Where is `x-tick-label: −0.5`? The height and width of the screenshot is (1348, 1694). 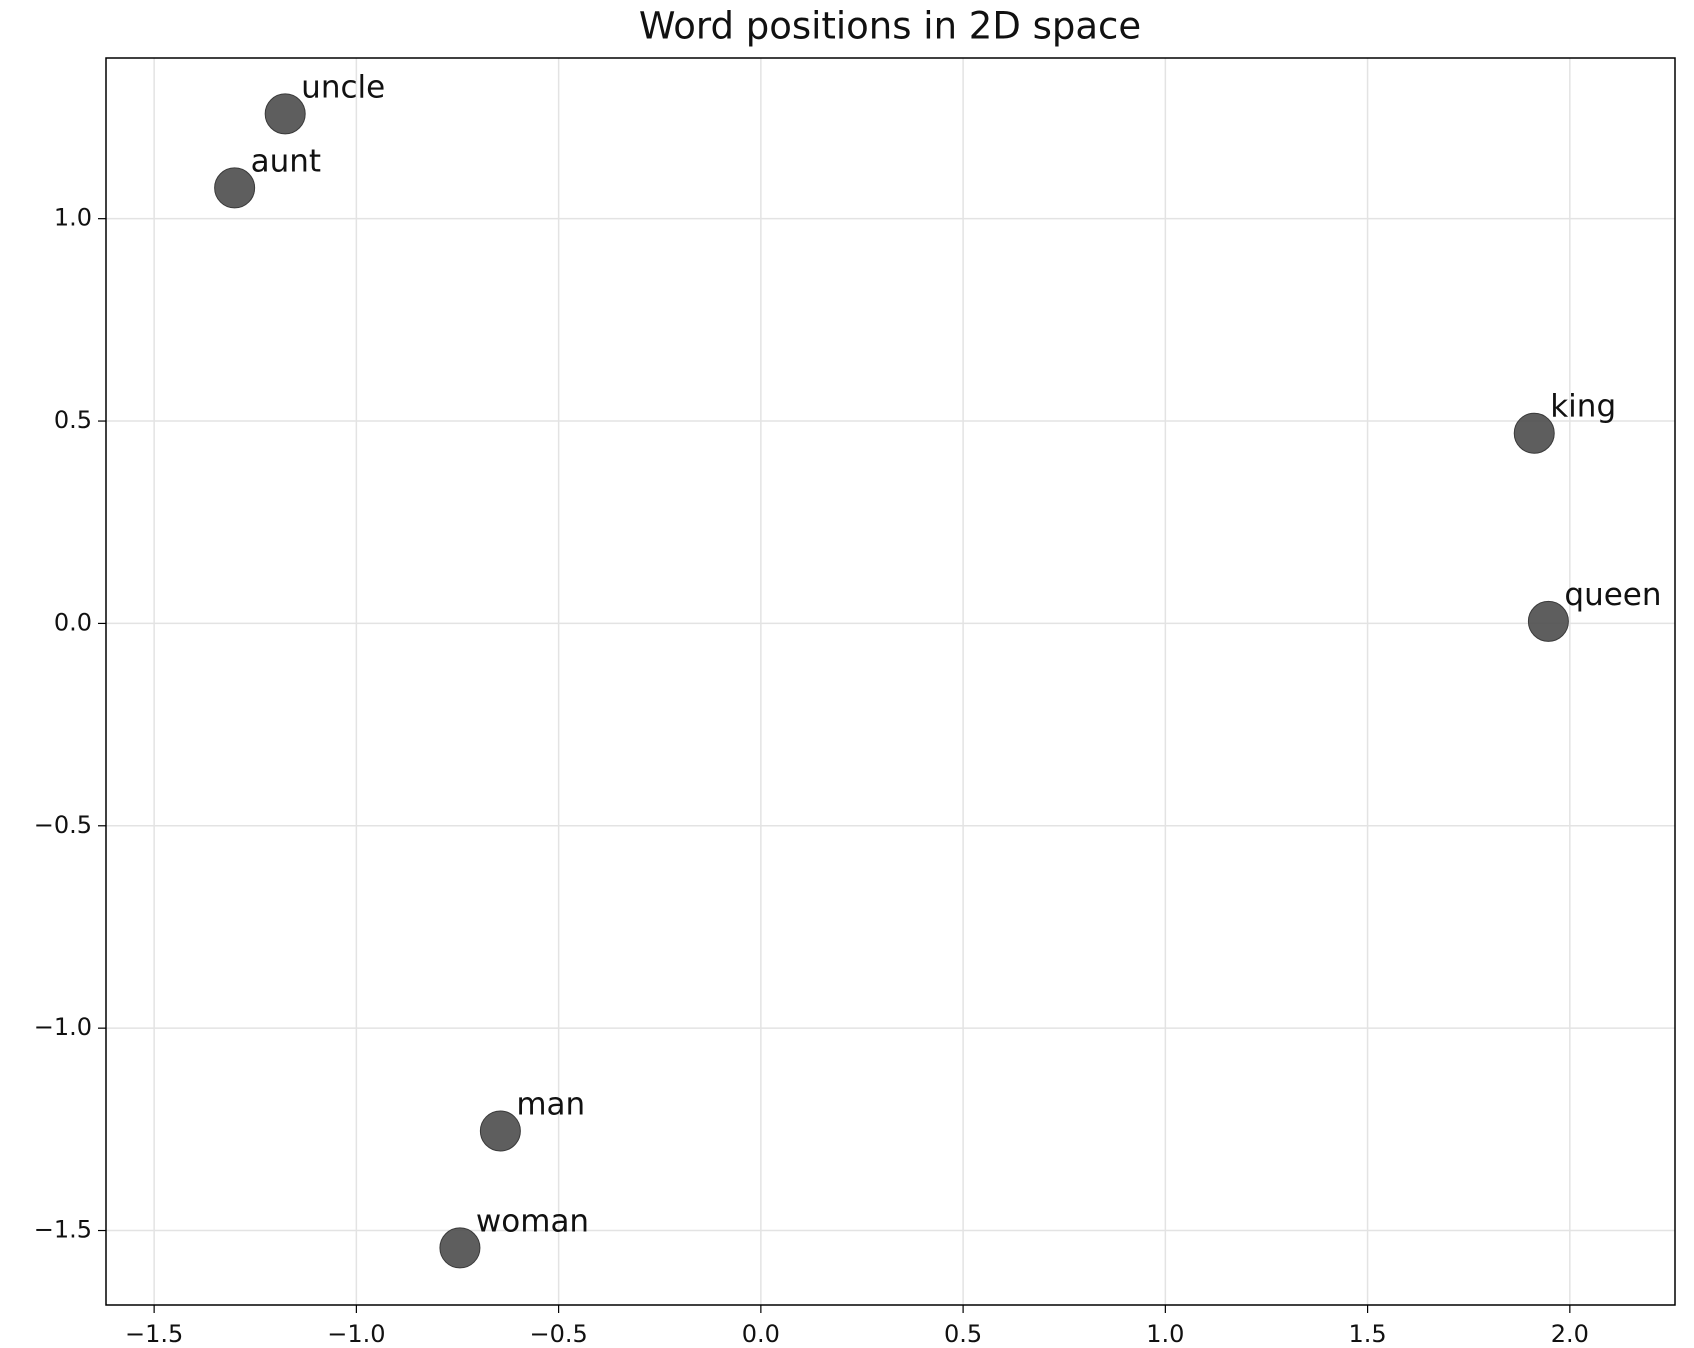 x-tick-label: −0.5 is located at coordinates (558, 1334).